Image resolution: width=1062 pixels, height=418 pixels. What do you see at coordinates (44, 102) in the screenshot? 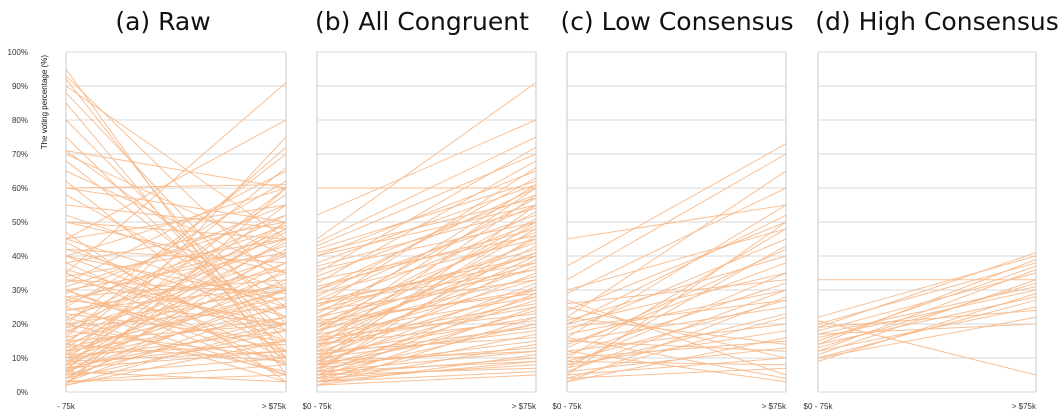
I see `y-axis-label: The voting percentage (%)` at bounding box center [44, 102].